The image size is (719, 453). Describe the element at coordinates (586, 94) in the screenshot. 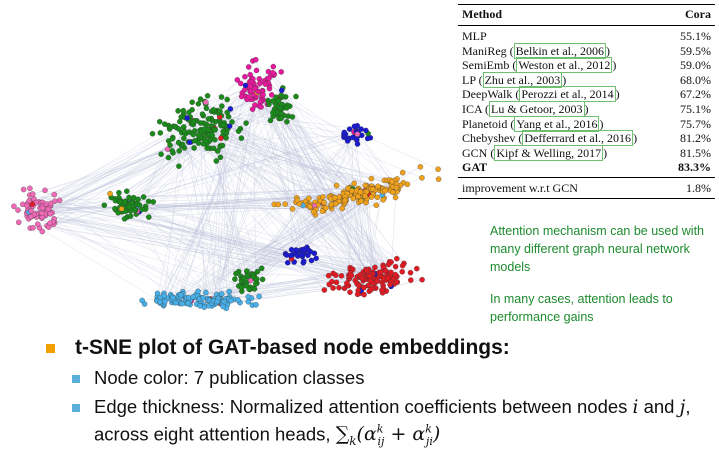

I see `table-row: DeepWalk (Perozzi et al., 2014)67.2%` at that location.